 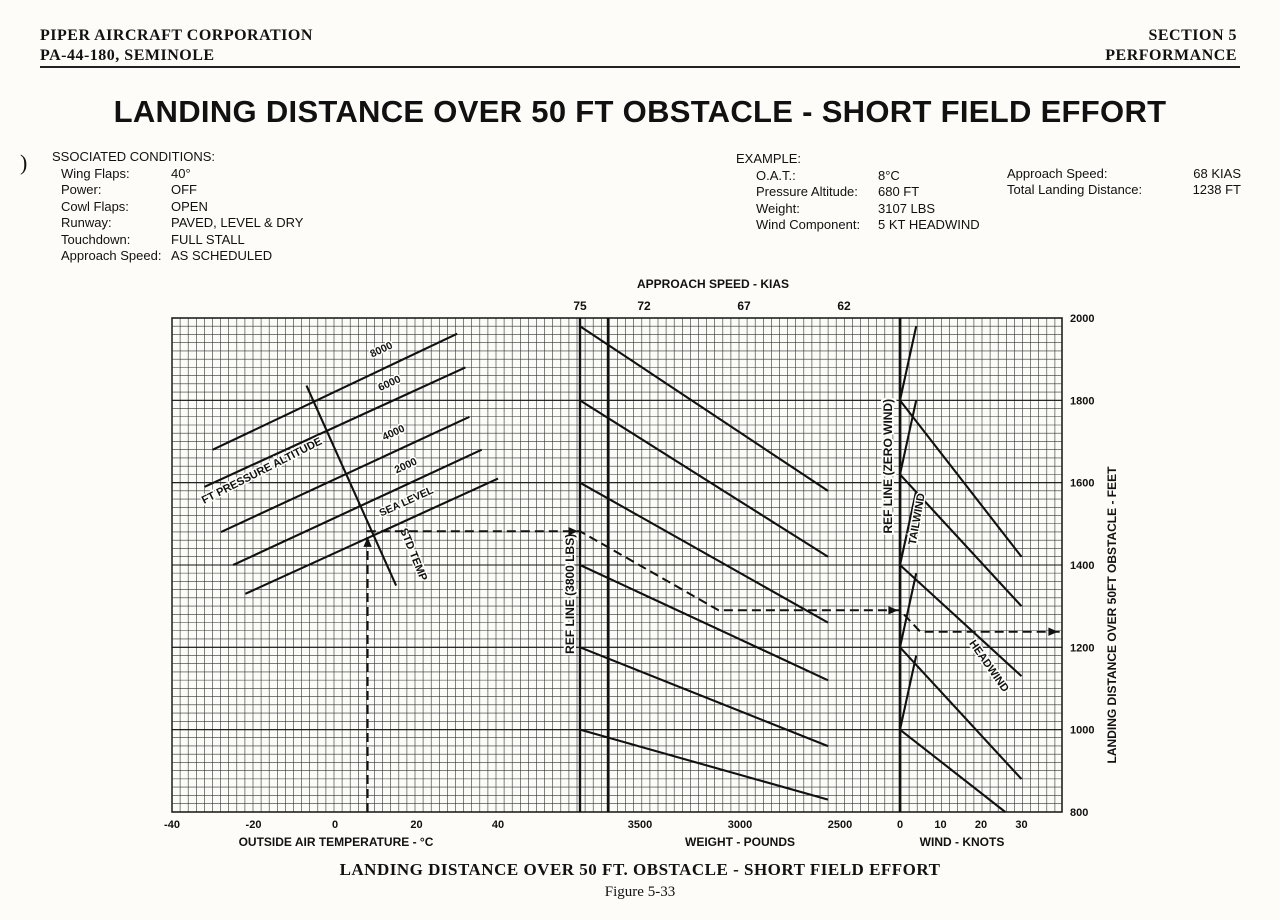 I want to click on page-header-right: SECTION 5 PERFORMANCE, so click(x=1171, y=46).